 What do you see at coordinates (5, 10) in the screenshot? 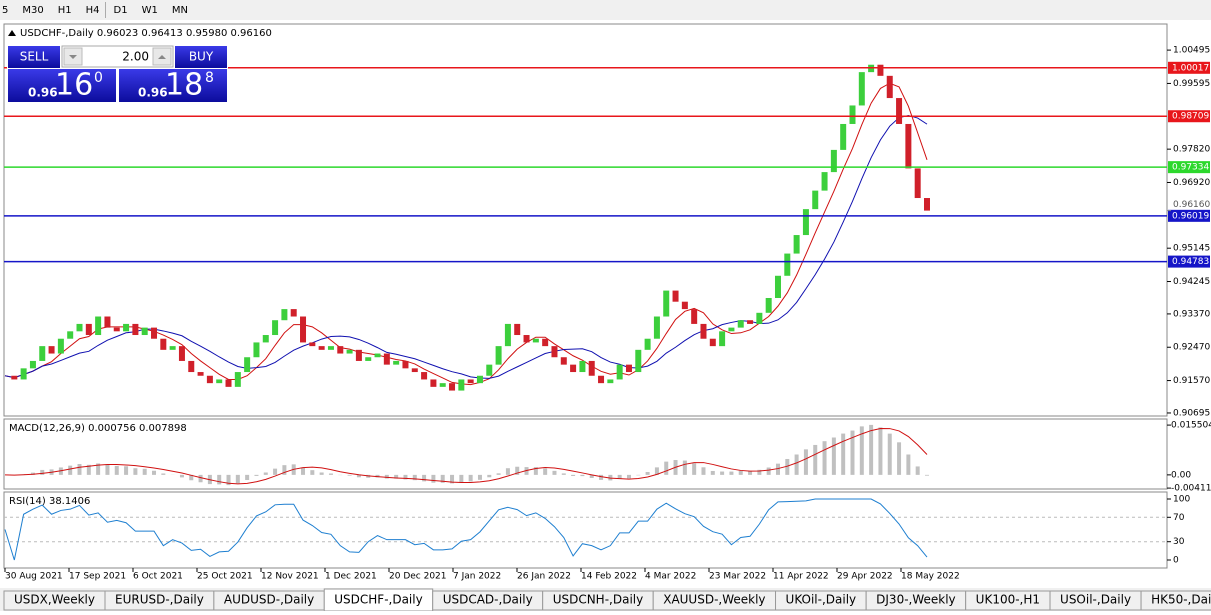
I see `timeframe: 5` at bounding box center [5, 10].